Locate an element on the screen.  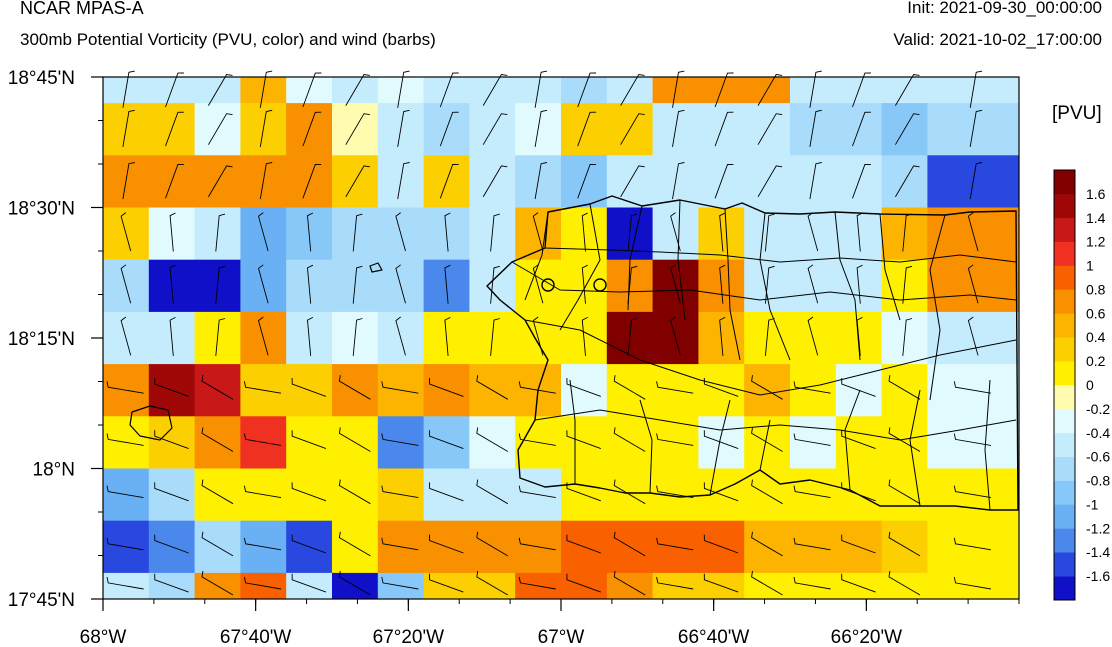
colorbar-tick-label: 1 is located at coordinates (1090, 266).